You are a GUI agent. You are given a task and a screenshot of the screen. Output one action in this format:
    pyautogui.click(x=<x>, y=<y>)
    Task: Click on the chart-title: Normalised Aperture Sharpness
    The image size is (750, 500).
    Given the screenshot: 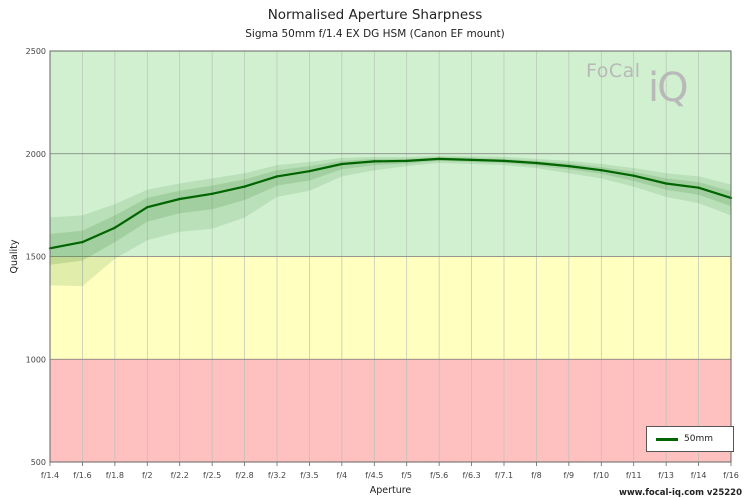 What is the action you would take?
    pyautogui.click(x=375, y=15)
    